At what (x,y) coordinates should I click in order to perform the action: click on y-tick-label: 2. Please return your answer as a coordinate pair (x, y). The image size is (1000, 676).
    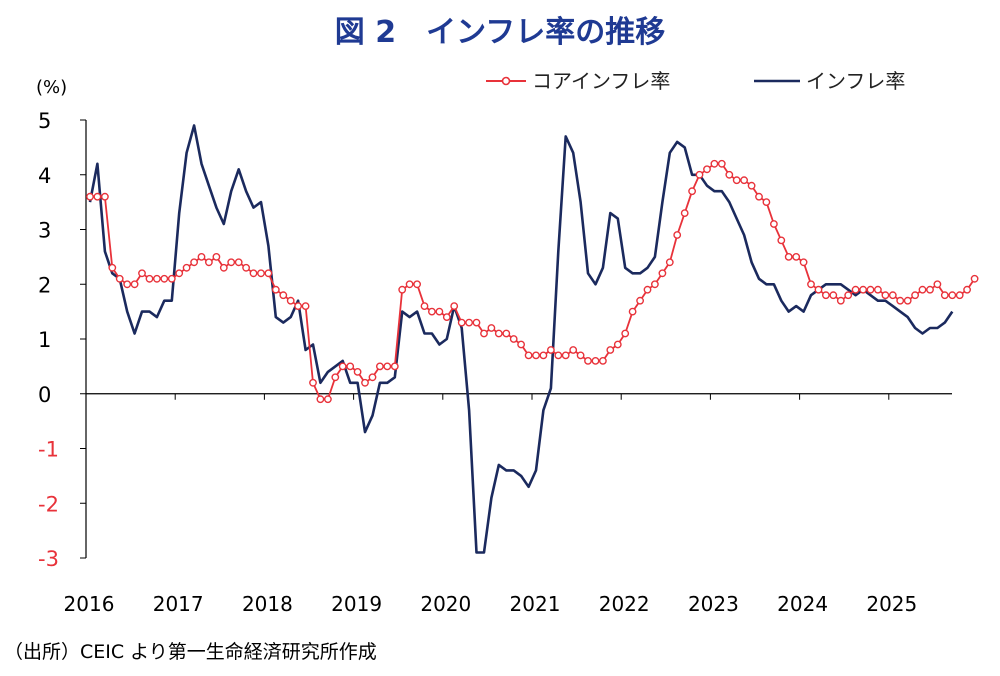
    Looking at the image, I should click on (44, 285).